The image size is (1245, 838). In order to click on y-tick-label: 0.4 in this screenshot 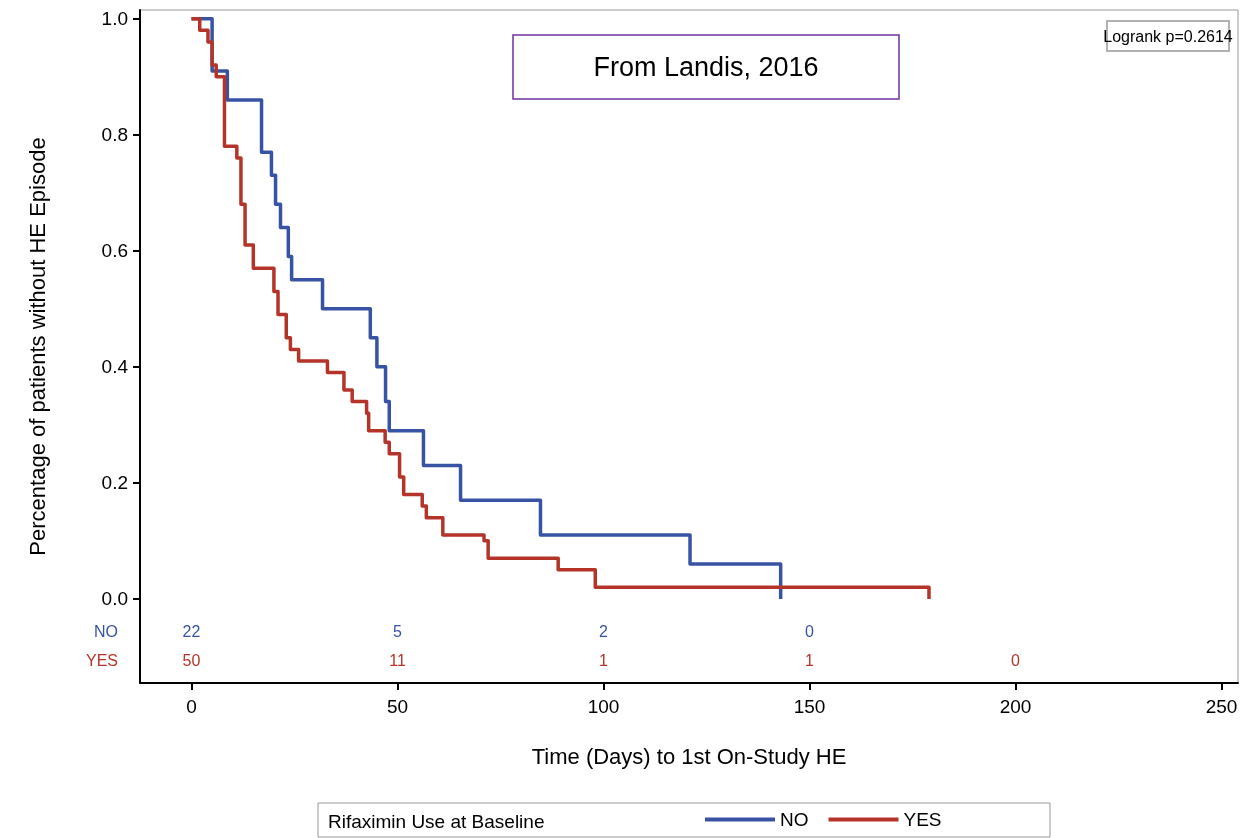, I will do `click(115, 367)`.